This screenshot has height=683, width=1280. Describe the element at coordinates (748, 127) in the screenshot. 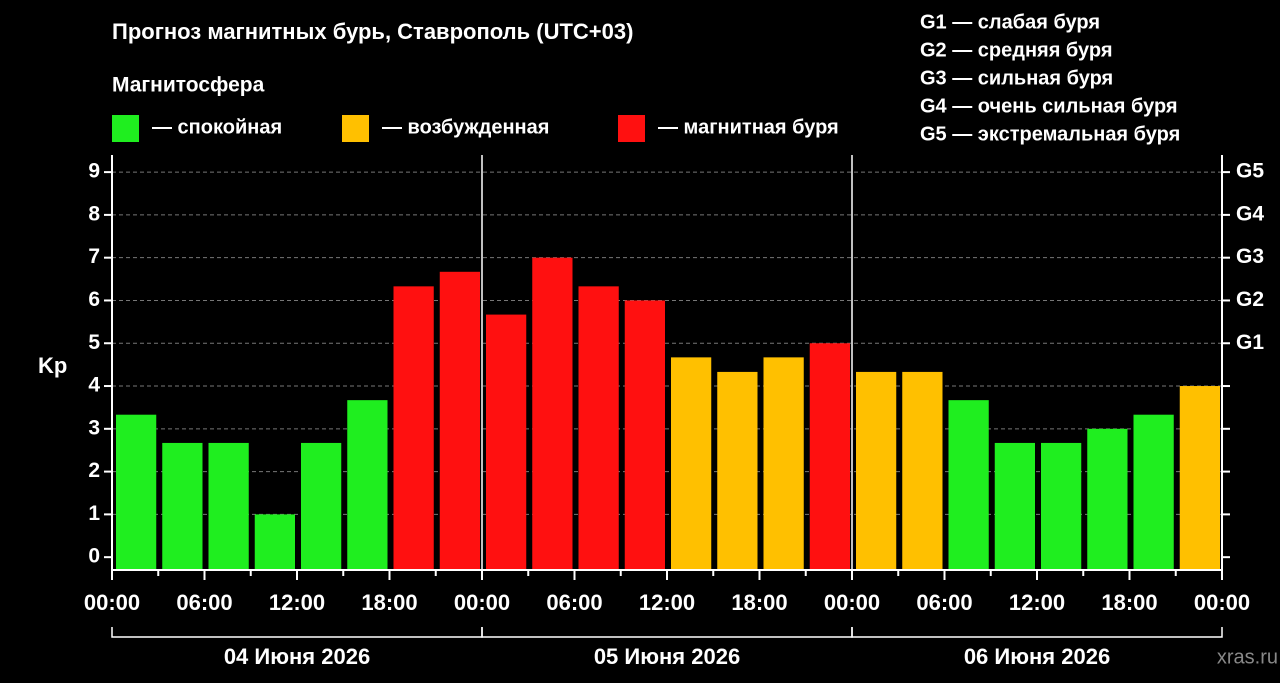

I see `legend-label: — магнитная буря` at that location.